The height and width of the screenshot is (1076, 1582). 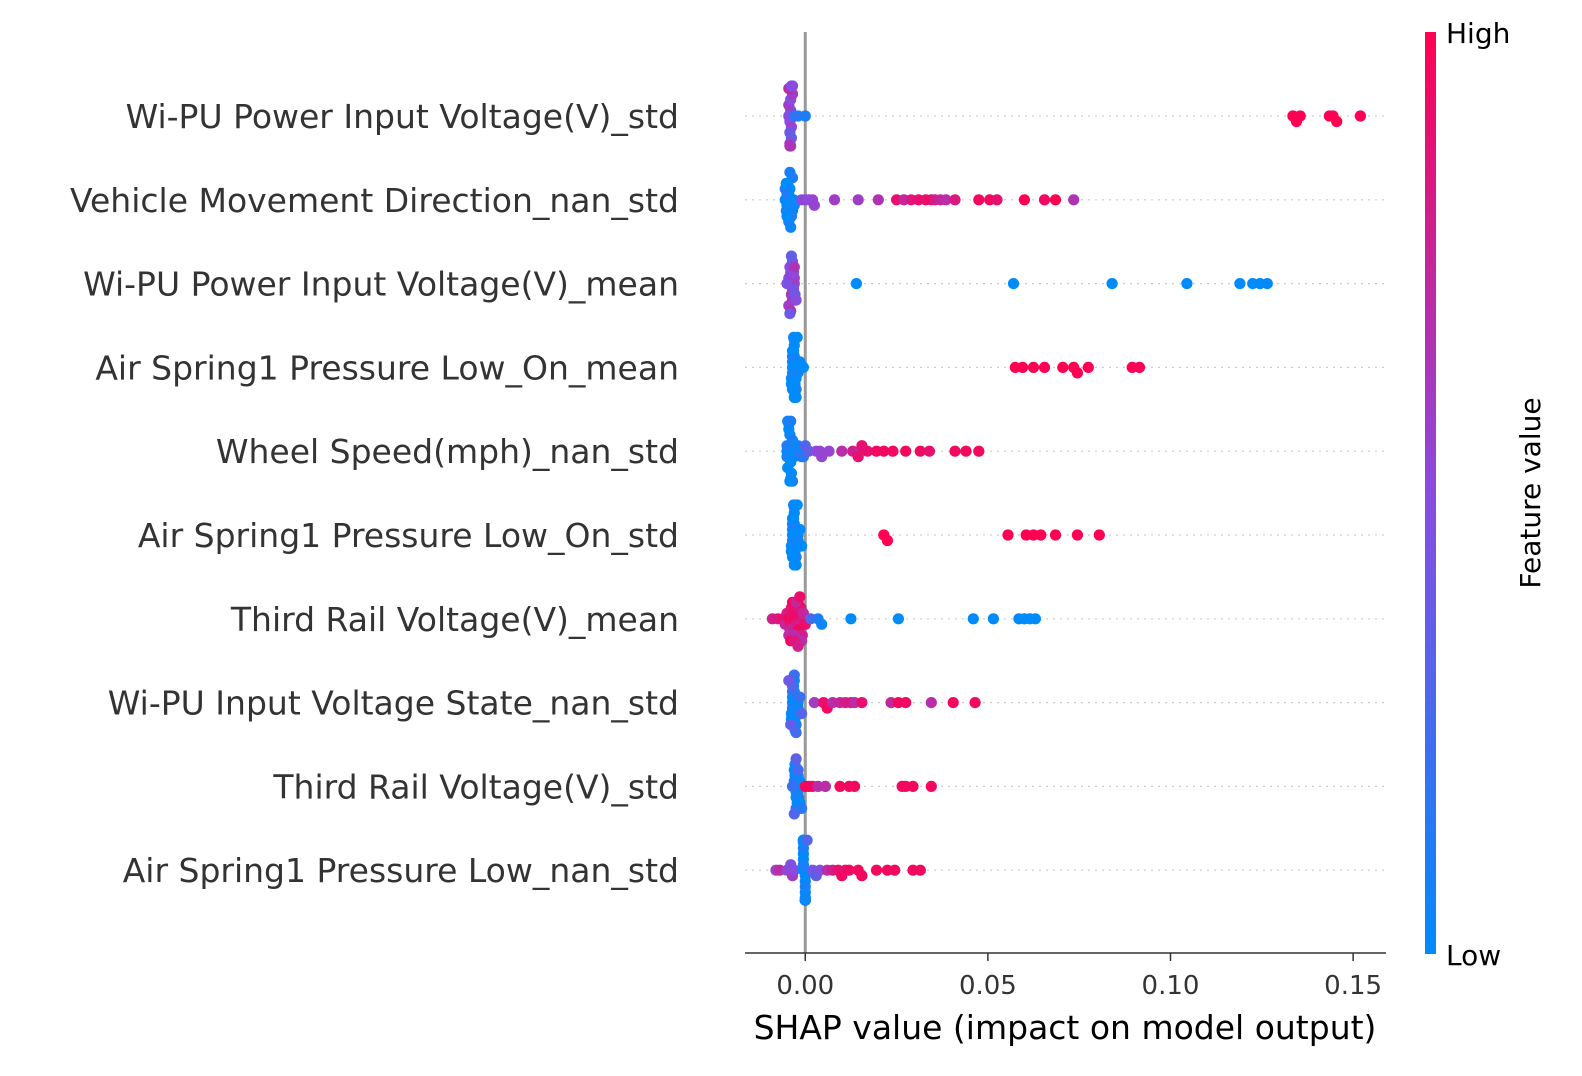 I want to click on feature-label: Third Rail Voltage(V)_std, so click(x=475, y=786).